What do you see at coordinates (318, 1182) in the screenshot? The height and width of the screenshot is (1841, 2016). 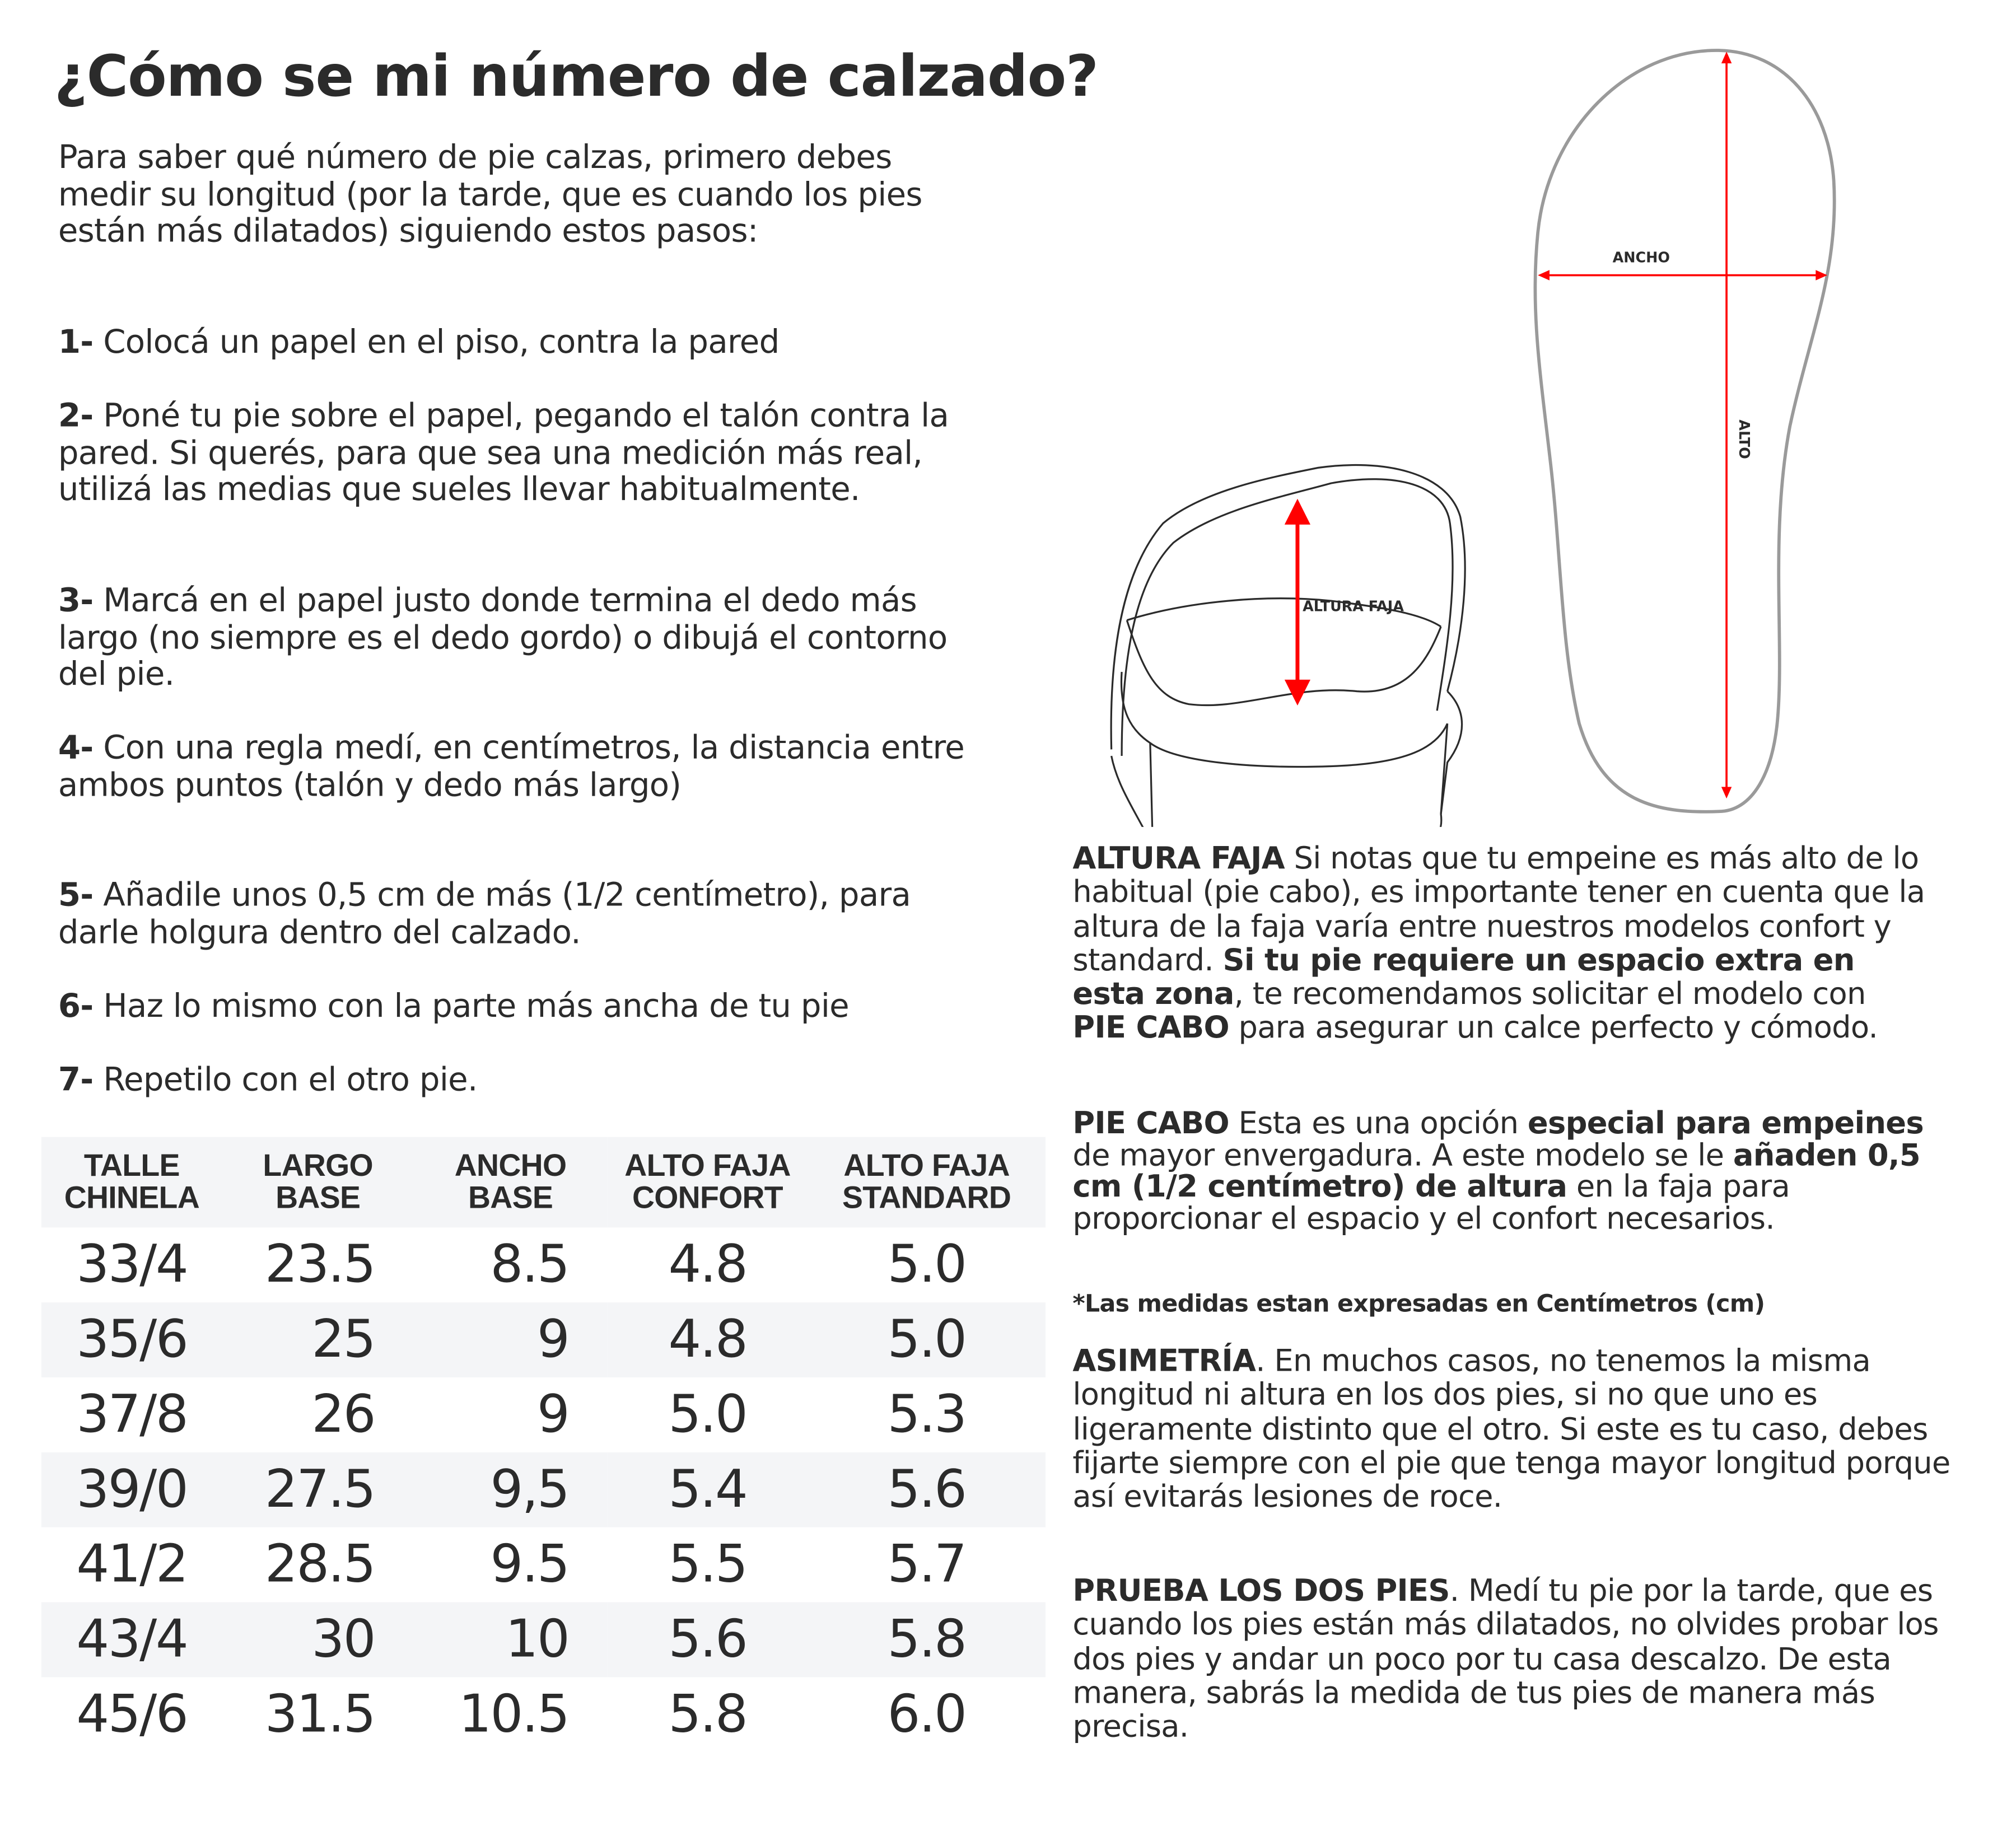 I see `col-header-largo: LARGO BASE` at bounding box center [318, 1182].